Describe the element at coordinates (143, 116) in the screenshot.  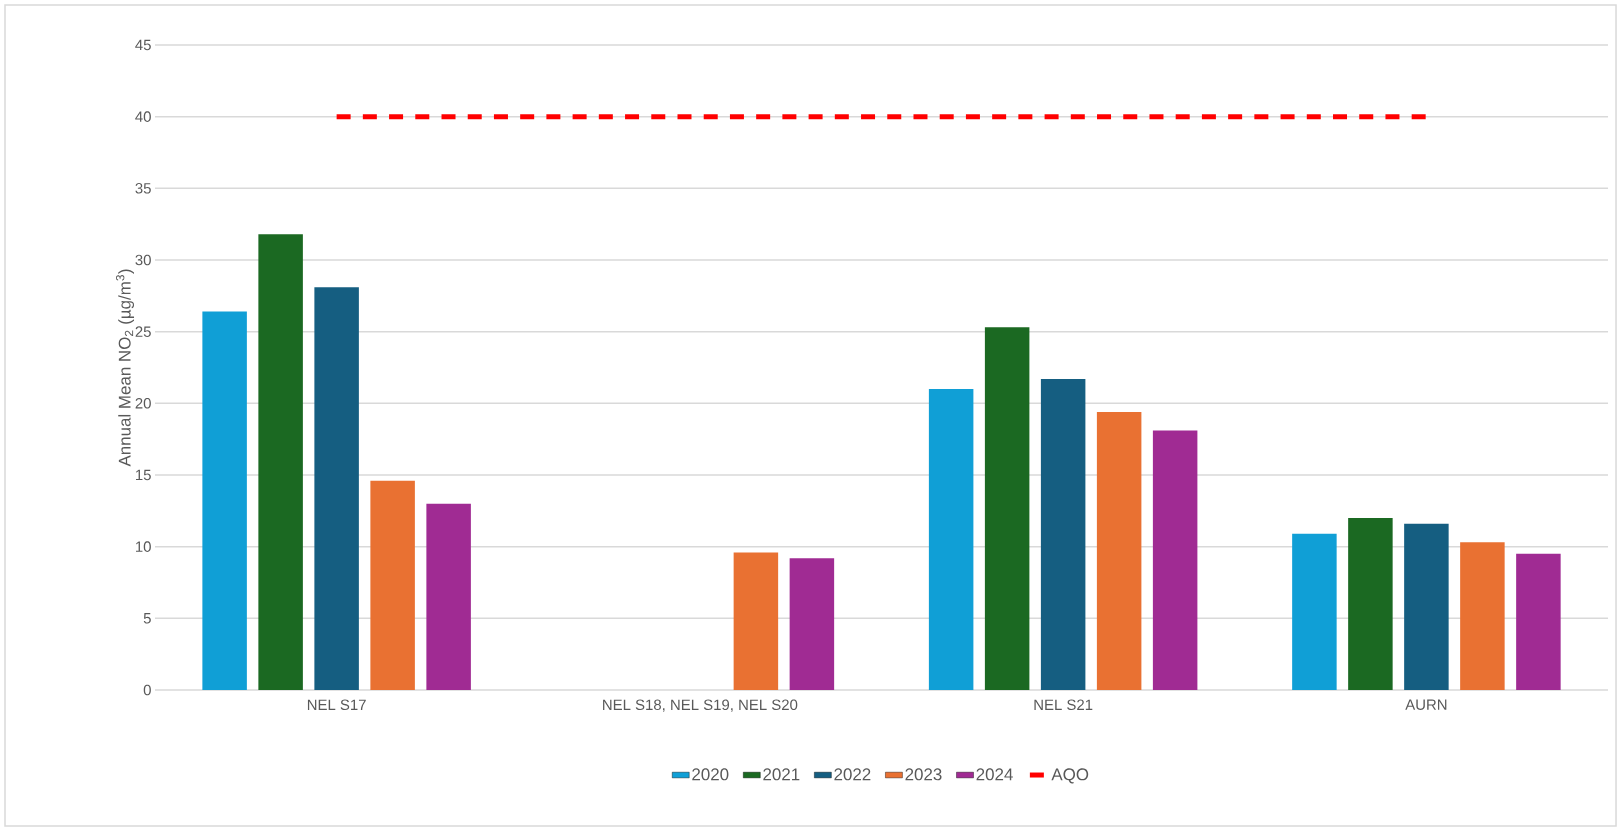
I see `y-tick-label: 40` at that location.